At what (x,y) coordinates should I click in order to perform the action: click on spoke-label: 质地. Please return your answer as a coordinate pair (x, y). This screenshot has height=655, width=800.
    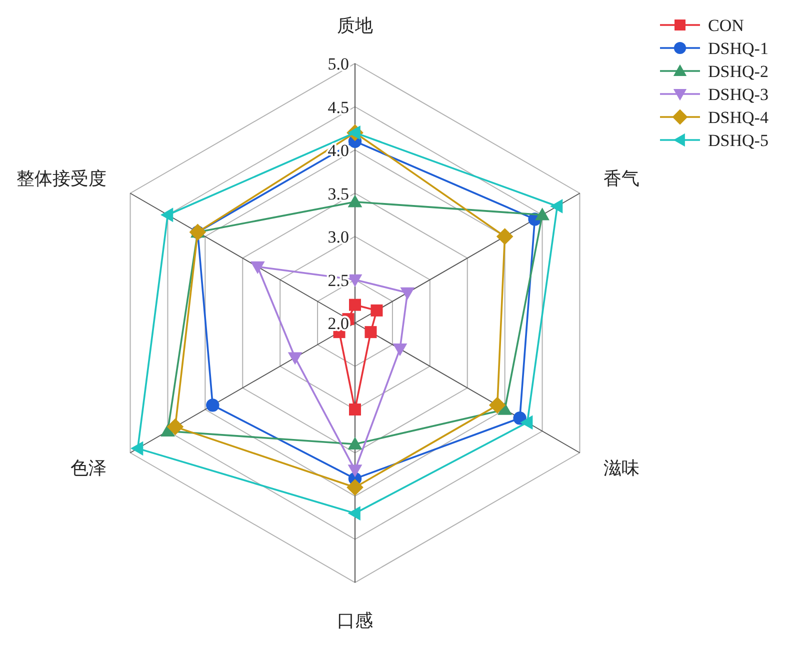
    Looking at the image, I should click on (355, 26).